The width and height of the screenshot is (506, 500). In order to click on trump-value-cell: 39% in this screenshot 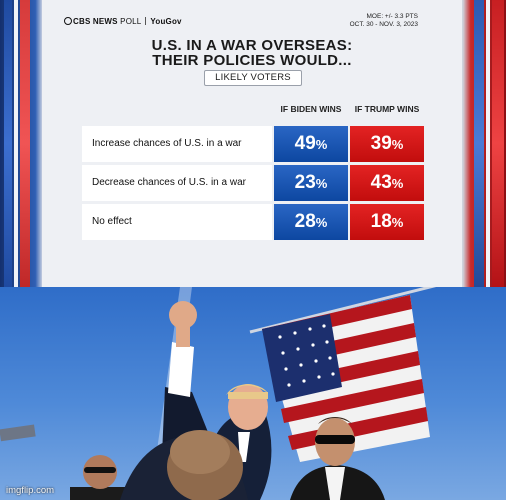, I will do `click(387, 144)`.